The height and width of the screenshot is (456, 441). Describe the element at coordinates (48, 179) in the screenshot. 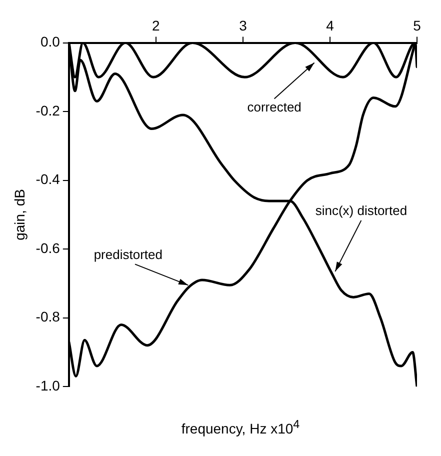

I see `y-tick-label: -0.4` at that location.